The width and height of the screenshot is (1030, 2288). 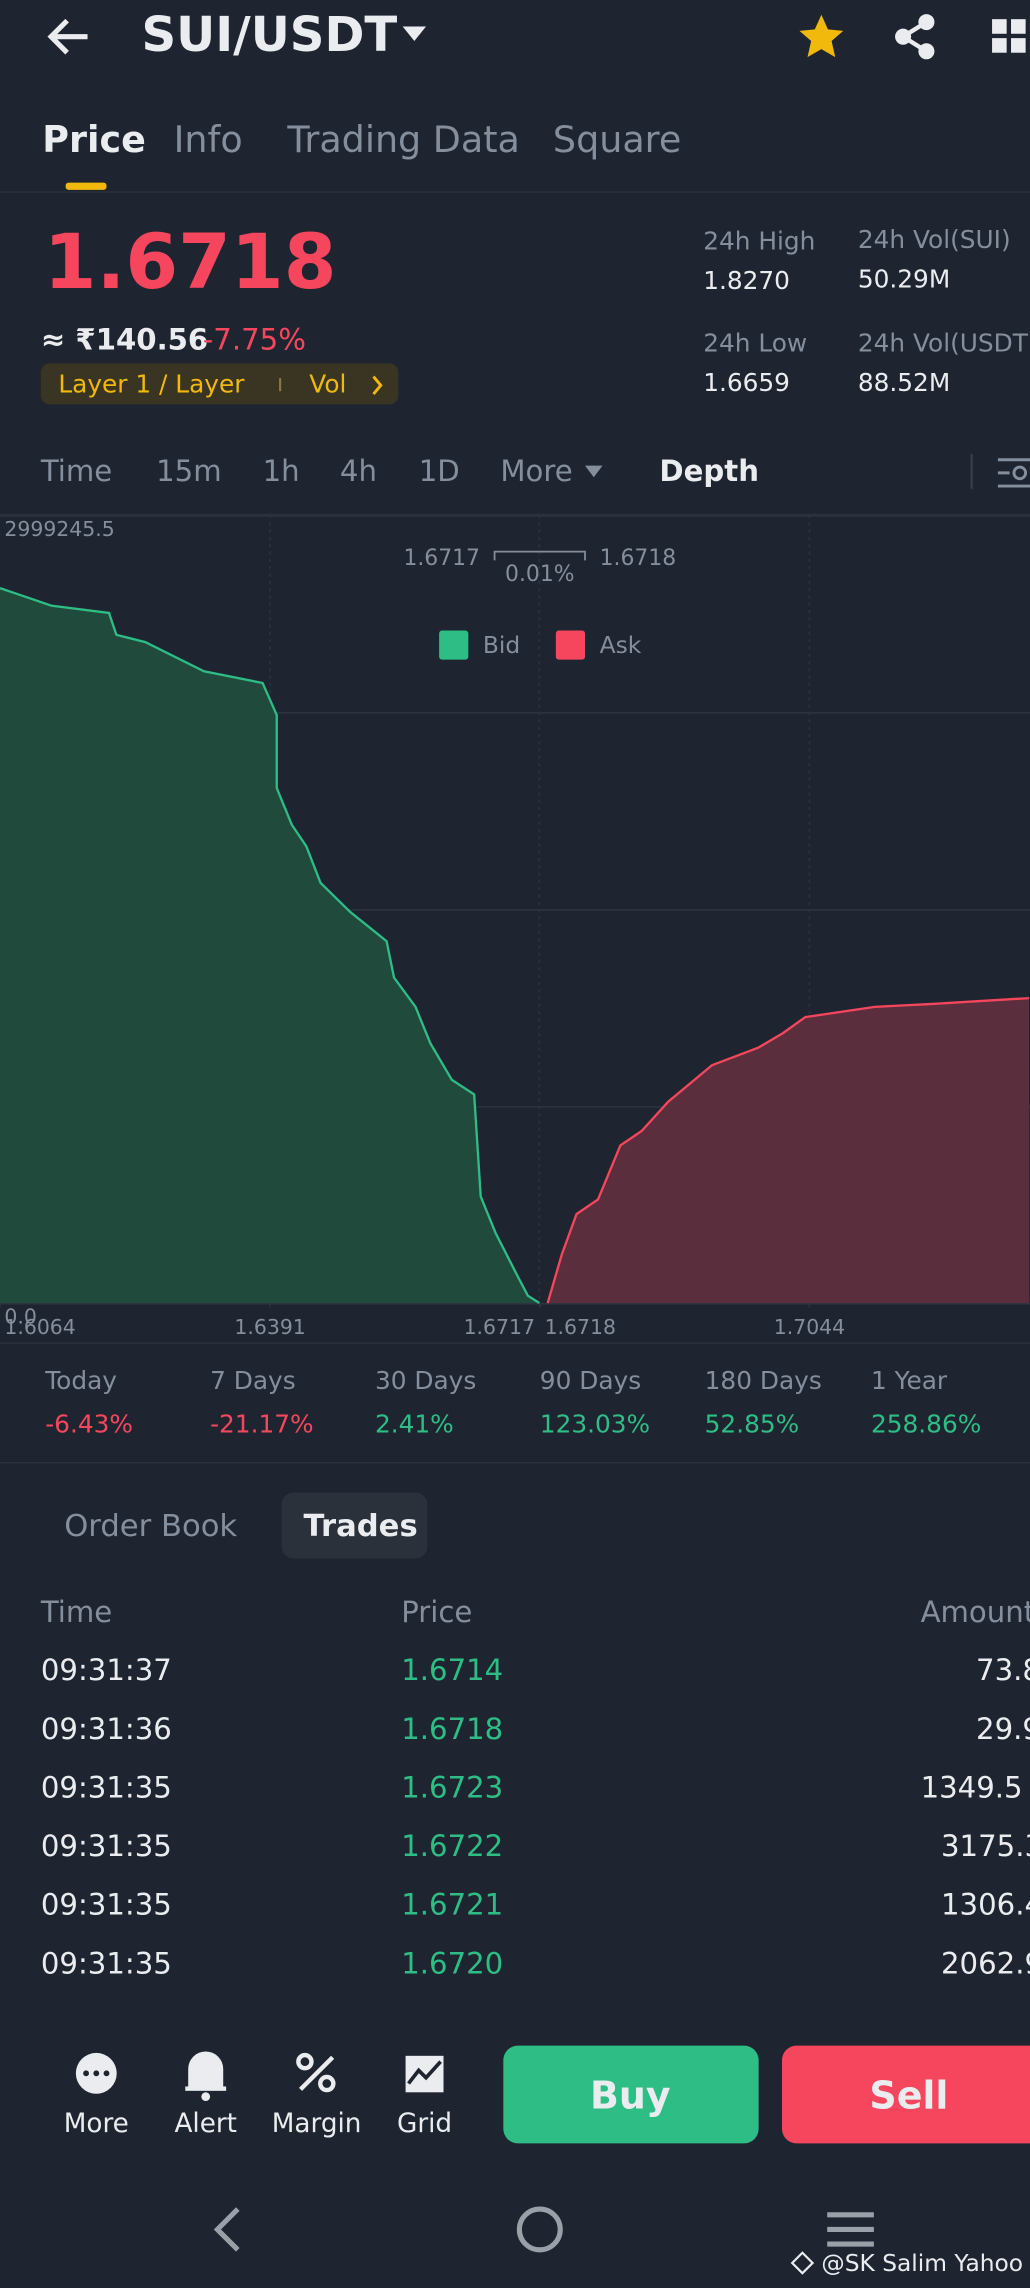 I want to click on trade-price: 1.6714, so click(x=452, y=1670).